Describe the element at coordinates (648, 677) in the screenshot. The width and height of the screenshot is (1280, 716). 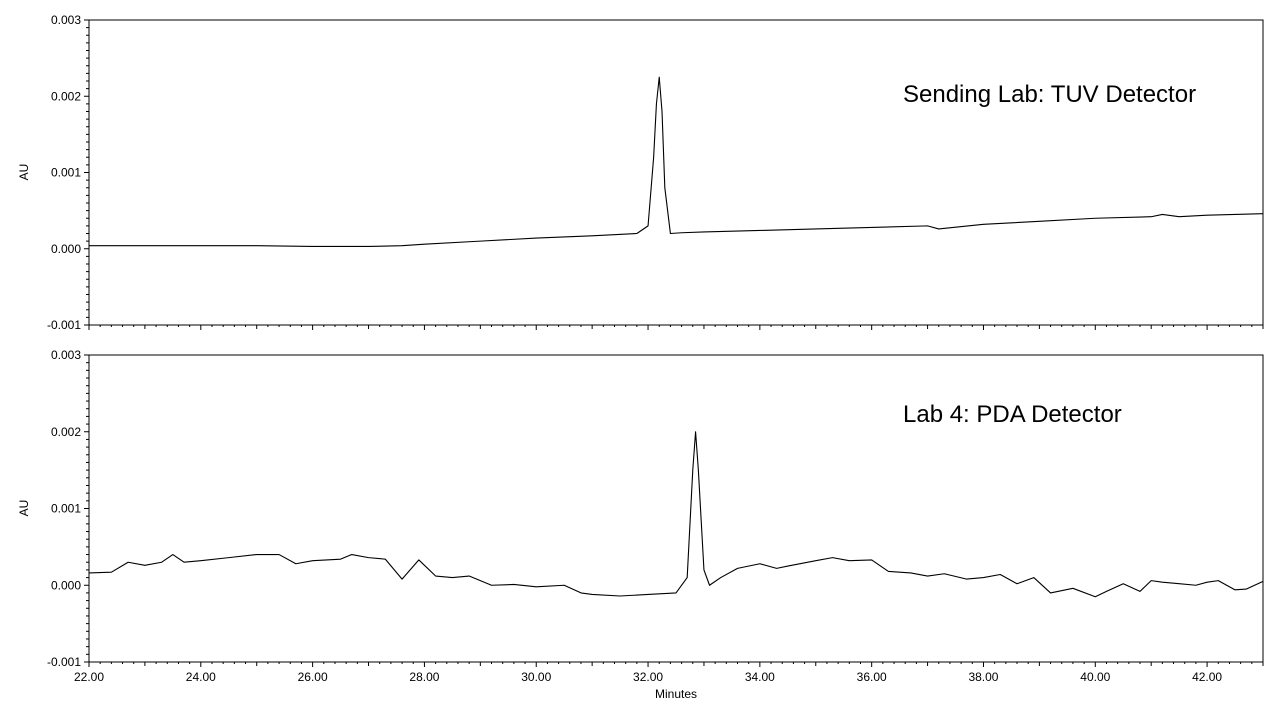
I see `x-tick-label: 32.00` at that location.